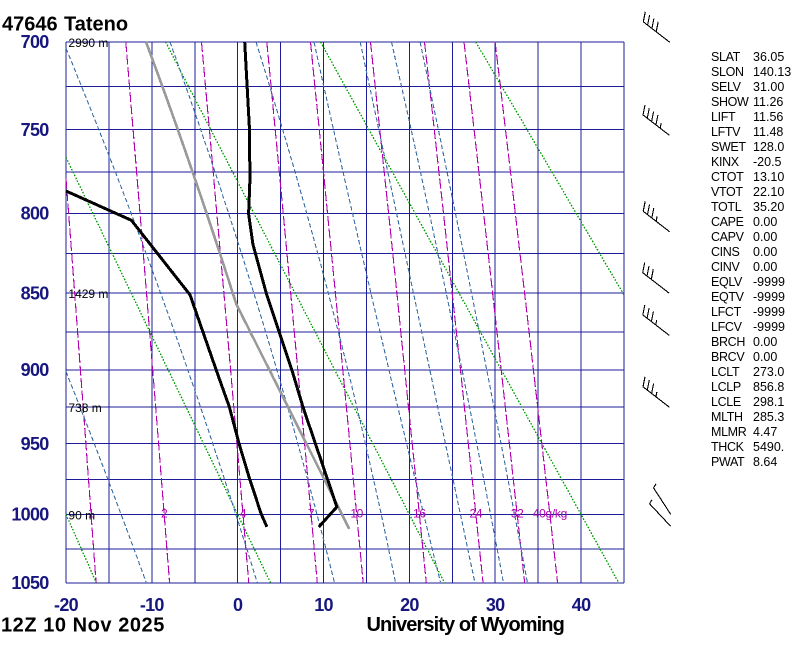 This screenshot has height=645, width=800. What do you see at coordinates (768, 57) in the screenshot?
I see `svg-text: 36.05` at bounding box center [768, 57].